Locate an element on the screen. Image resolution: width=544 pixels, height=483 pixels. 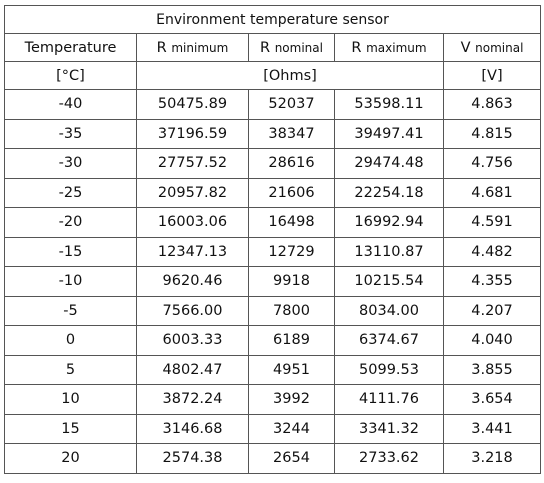
table-row: 10 3872.24 3992 4111.76 3.654 is located at coordinates (273, 399).